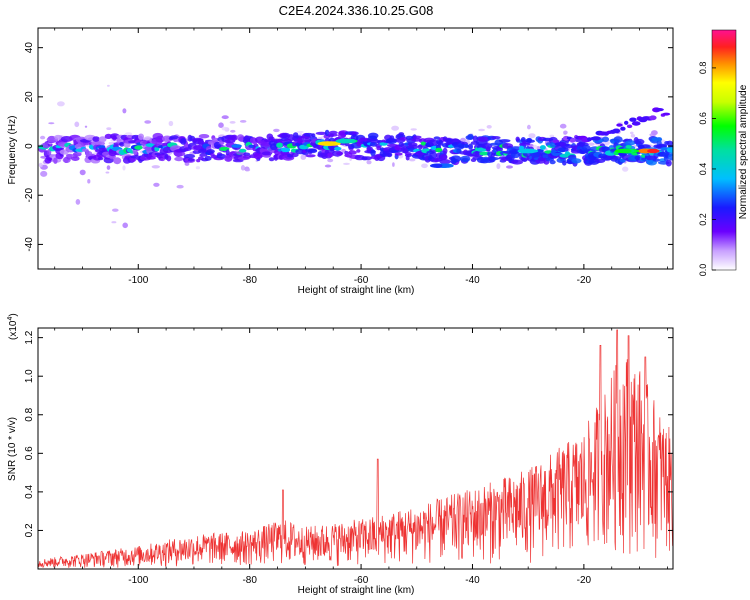 The width and height of the screenshot is (750, 600). Describe the element at coordinates (29, 453) in the screenshot. I see `y-tick-label: 0.6` at that location.